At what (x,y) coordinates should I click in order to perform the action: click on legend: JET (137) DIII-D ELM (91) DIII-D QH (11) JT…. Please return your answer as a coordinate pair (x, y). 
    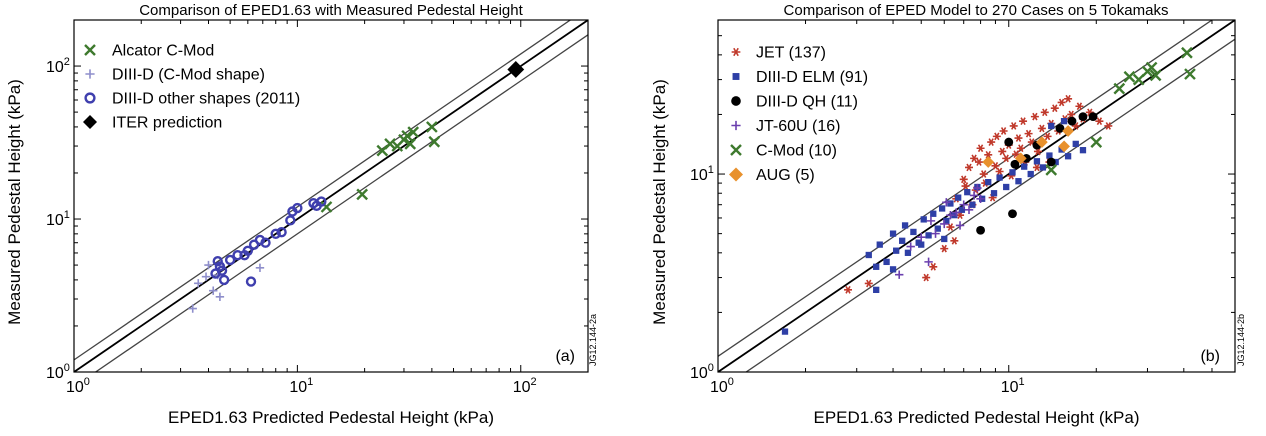
    Looking at the image, I should click on (798, 114).